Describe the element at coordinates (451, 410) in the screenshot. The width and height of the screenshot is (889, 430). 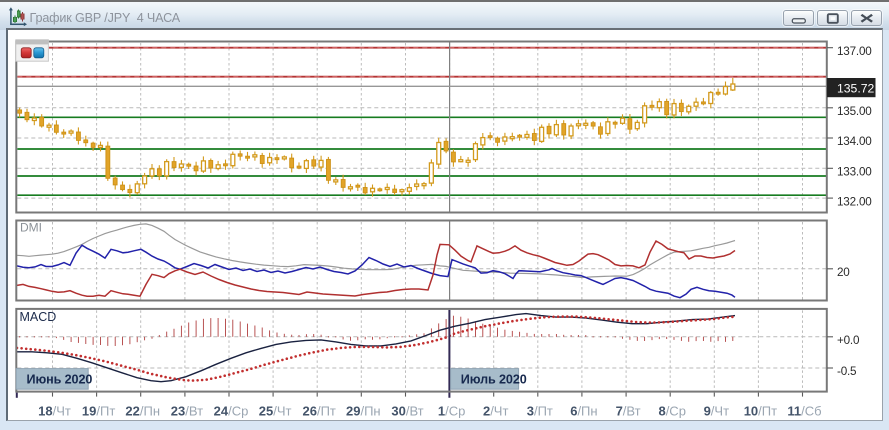
I see `svg-text: 1/Ср` at that location.